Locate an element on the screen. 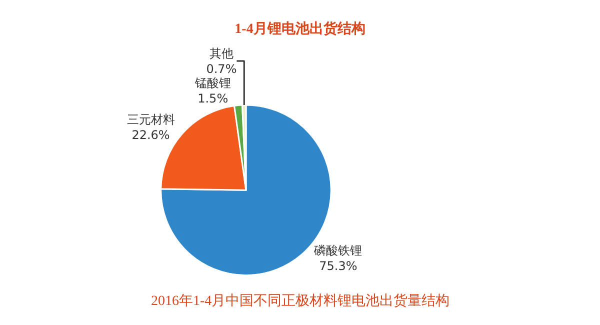 The width and height of the screenshot is (600, 325). slice-label: 三元材料 is located at coordinates (150, 119).